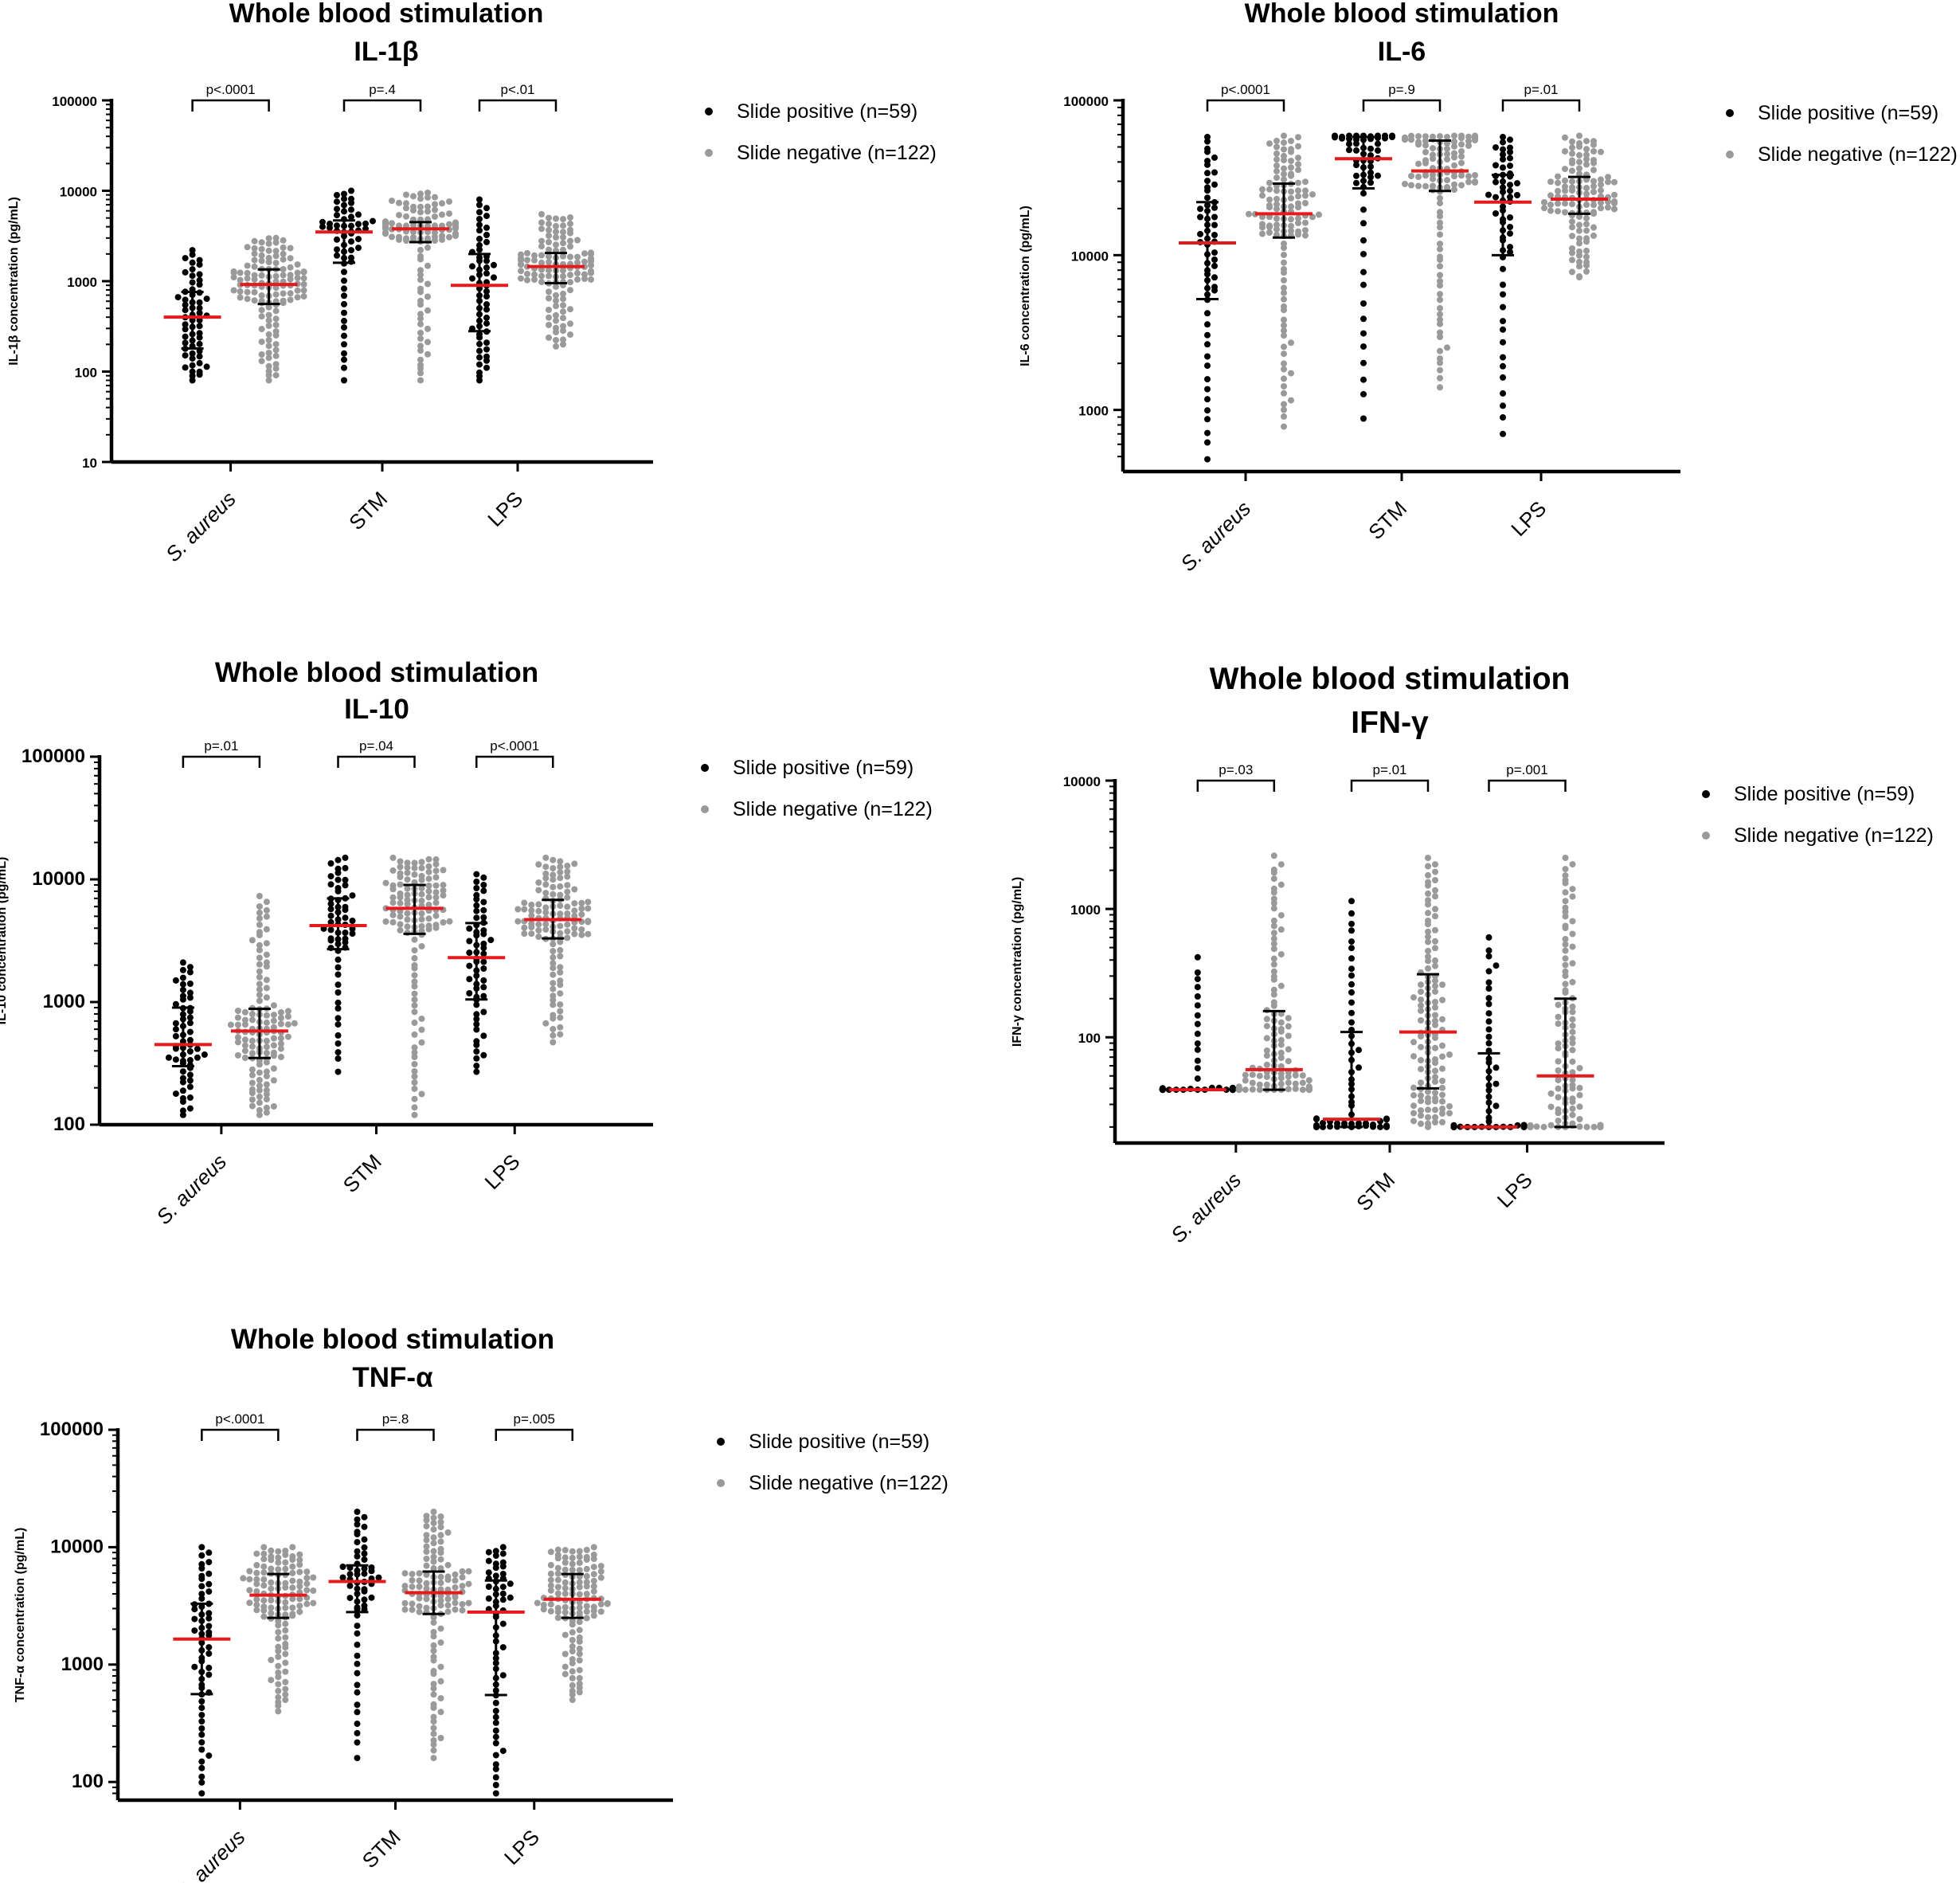  What do you see at coordinates (1541, 105) in the screenshot?
I see `significance-bracket` at bounding box center [1541, 105].